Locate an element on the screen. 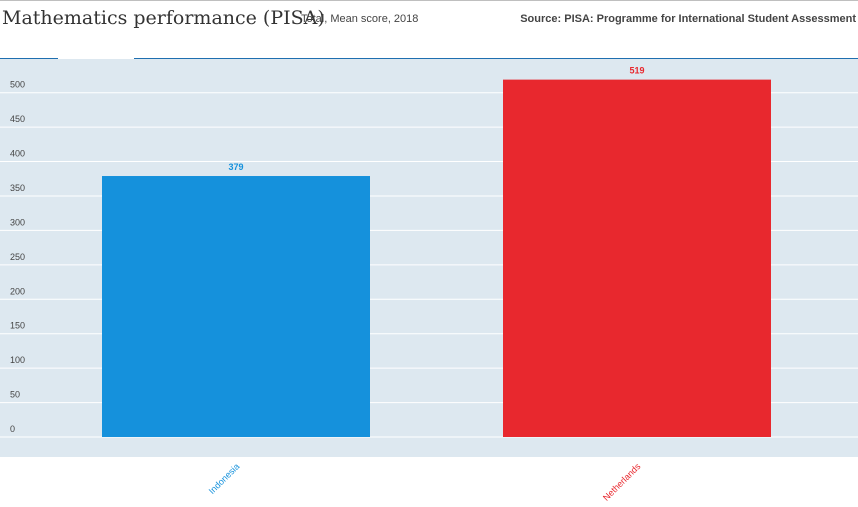  top-rule is located at coordinates (429, 0).